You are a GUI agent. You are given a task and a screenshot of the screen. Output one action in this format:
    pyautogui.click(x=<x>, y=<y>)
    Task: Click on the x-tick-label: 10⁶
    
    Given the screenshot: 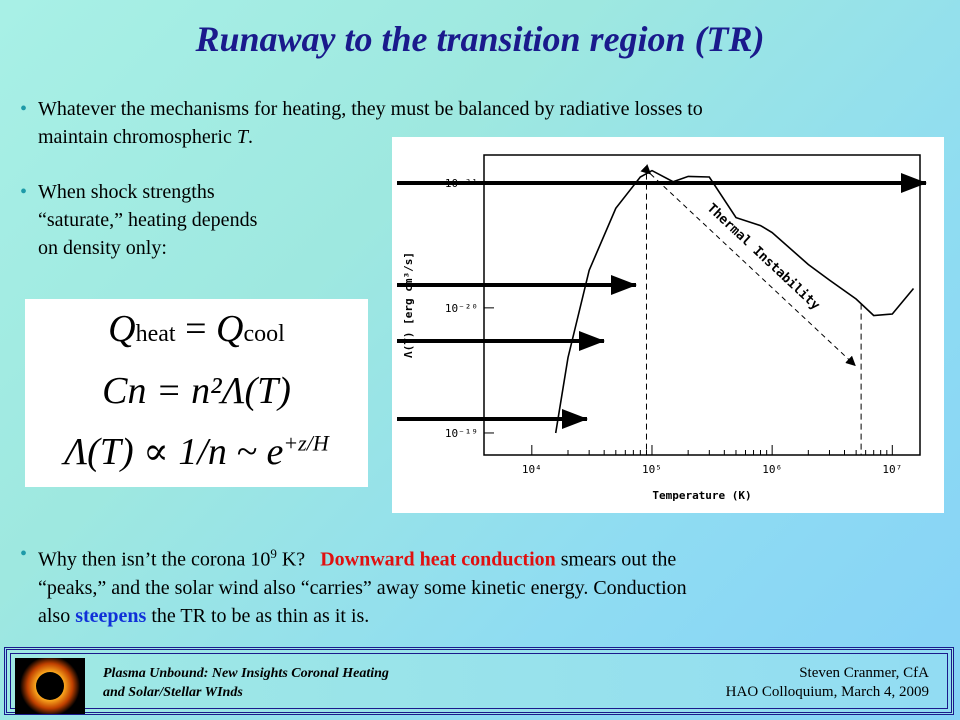 What is the action you would take?
    pyautogui.click(x=772, y=469)
    